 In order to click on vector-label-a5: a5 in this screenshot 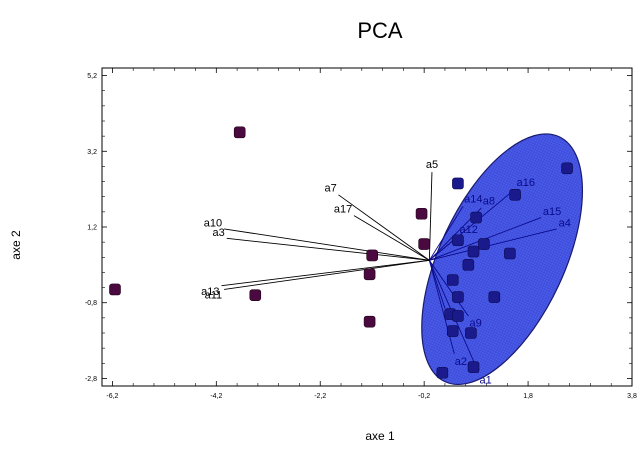, I will do `click(432, 165)`.